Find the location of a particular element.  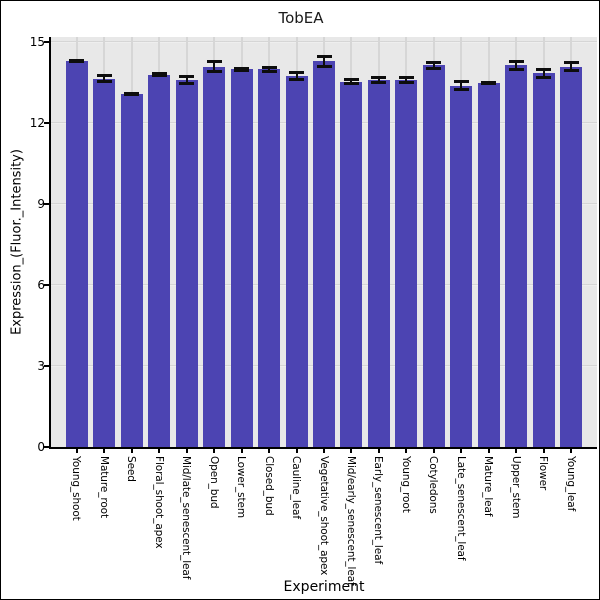

x-tick-label: Flower is located at coordinates (543, 473).